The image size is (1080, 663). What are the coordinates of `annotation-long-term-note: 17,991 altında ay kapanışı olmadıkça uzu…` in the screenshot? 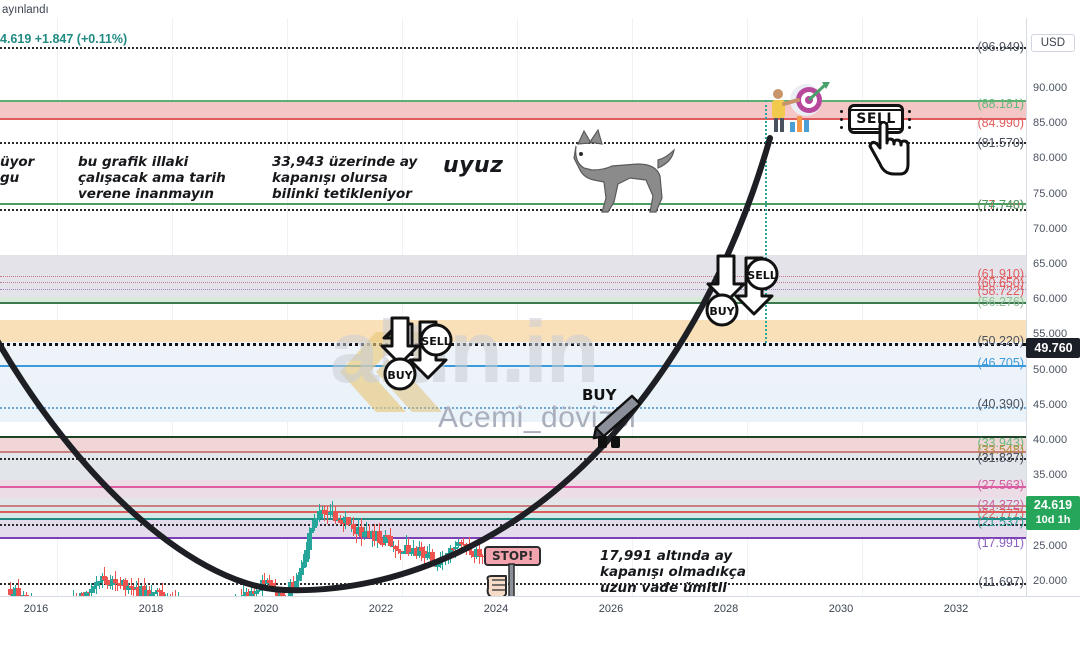 It's located at (673, 572).